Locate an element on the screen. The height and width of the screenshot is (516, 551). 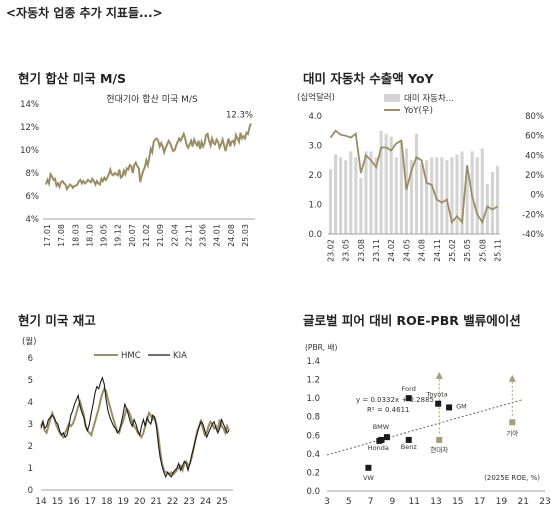
x-tick-label: 24.05 is located at coordinates (406, 250).